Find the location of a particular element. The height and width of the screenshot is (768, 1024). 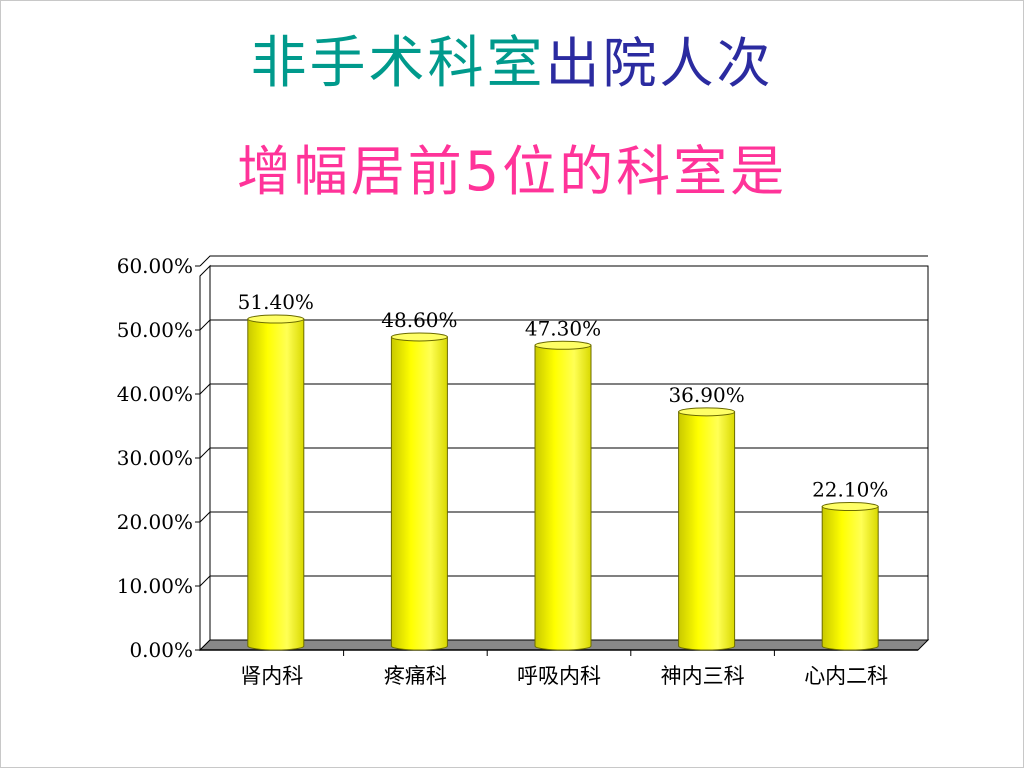

data-label: 47.30% is located at coordinates (563, 328).